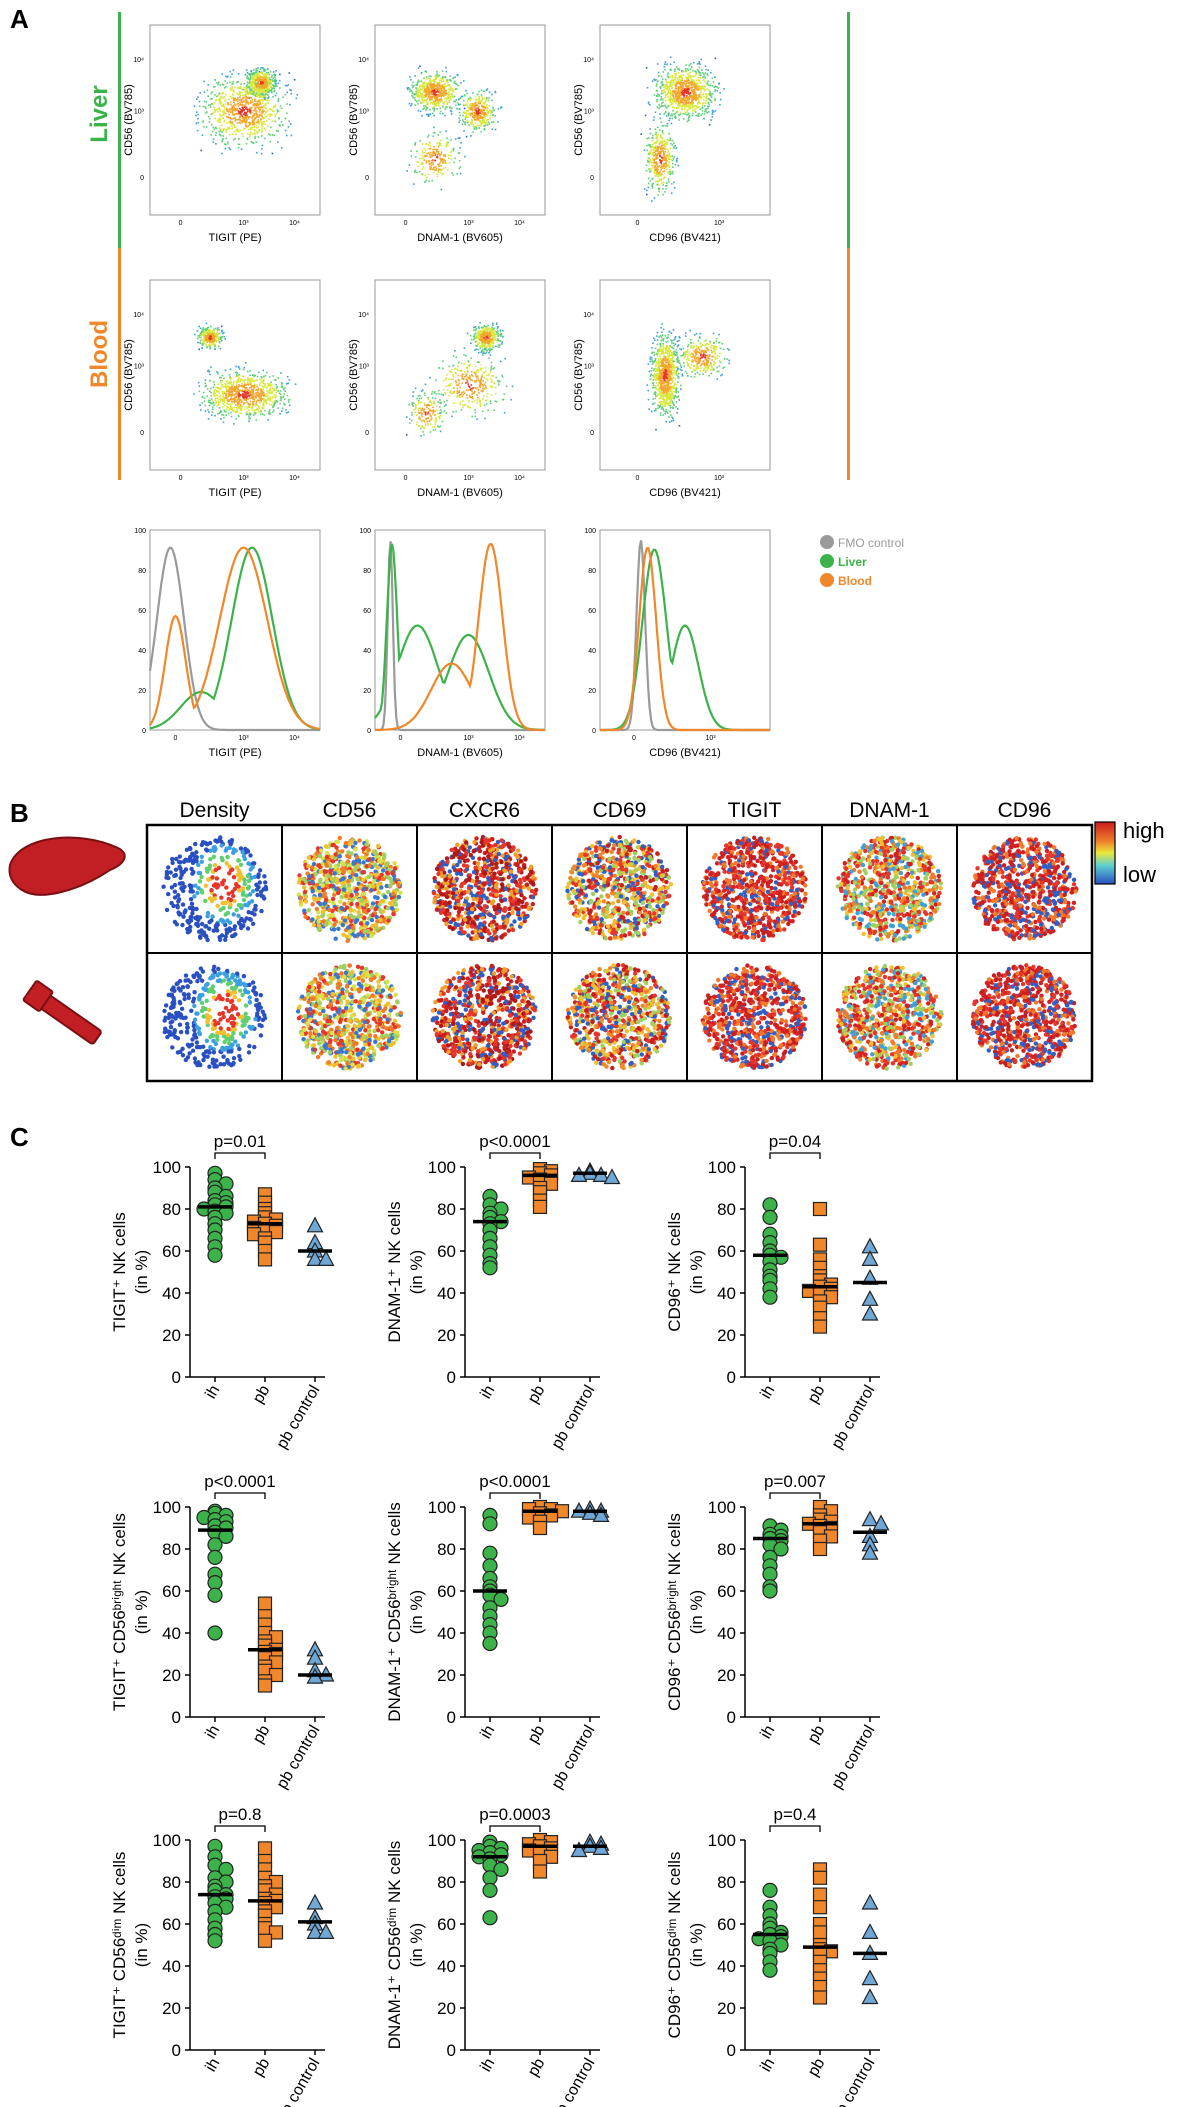 The height and width of the screenshot is (2107, 1180). Describe the element at coordinates (588, 60) in the screenshot. I see `y-tick-label: 10⁴` at that location.